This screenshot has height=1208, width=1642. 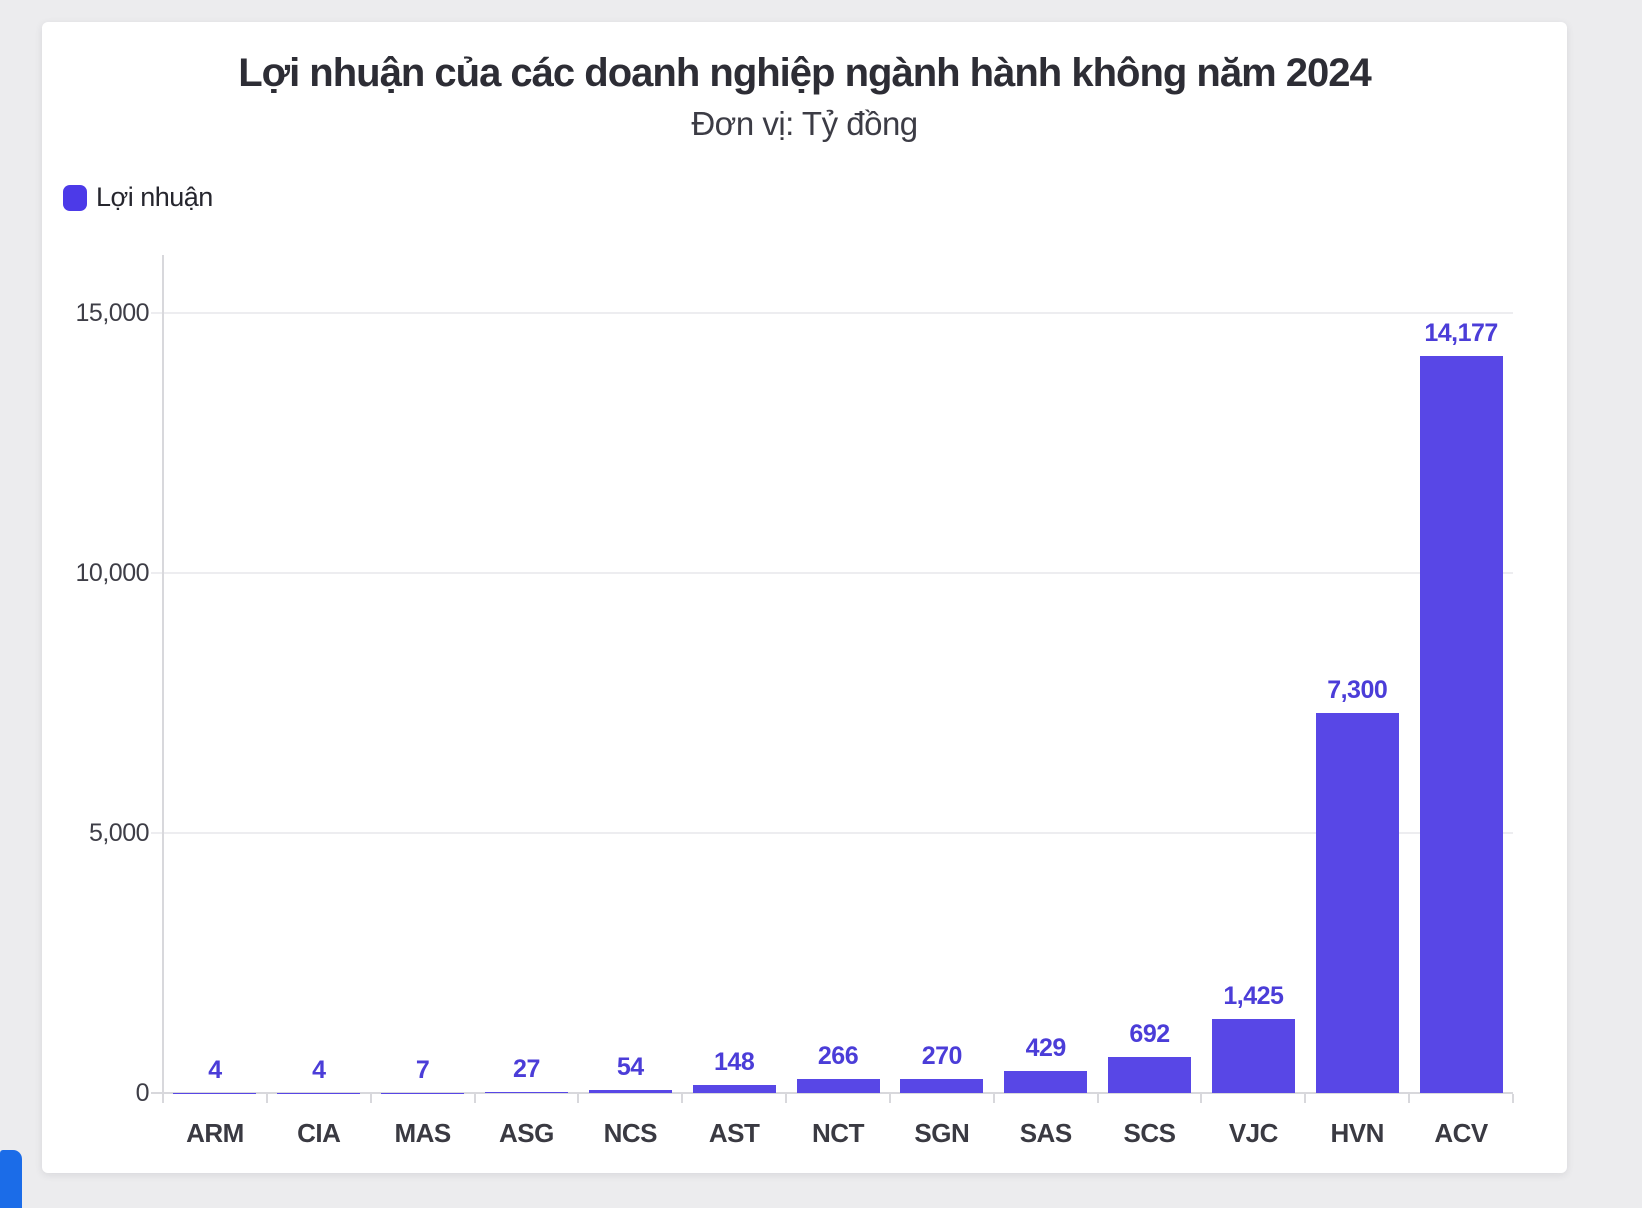 What do you see at coordinates (1253, 1055) in the screenshot?
I see `bar-vjc` at bounding box center [1253, 1055].